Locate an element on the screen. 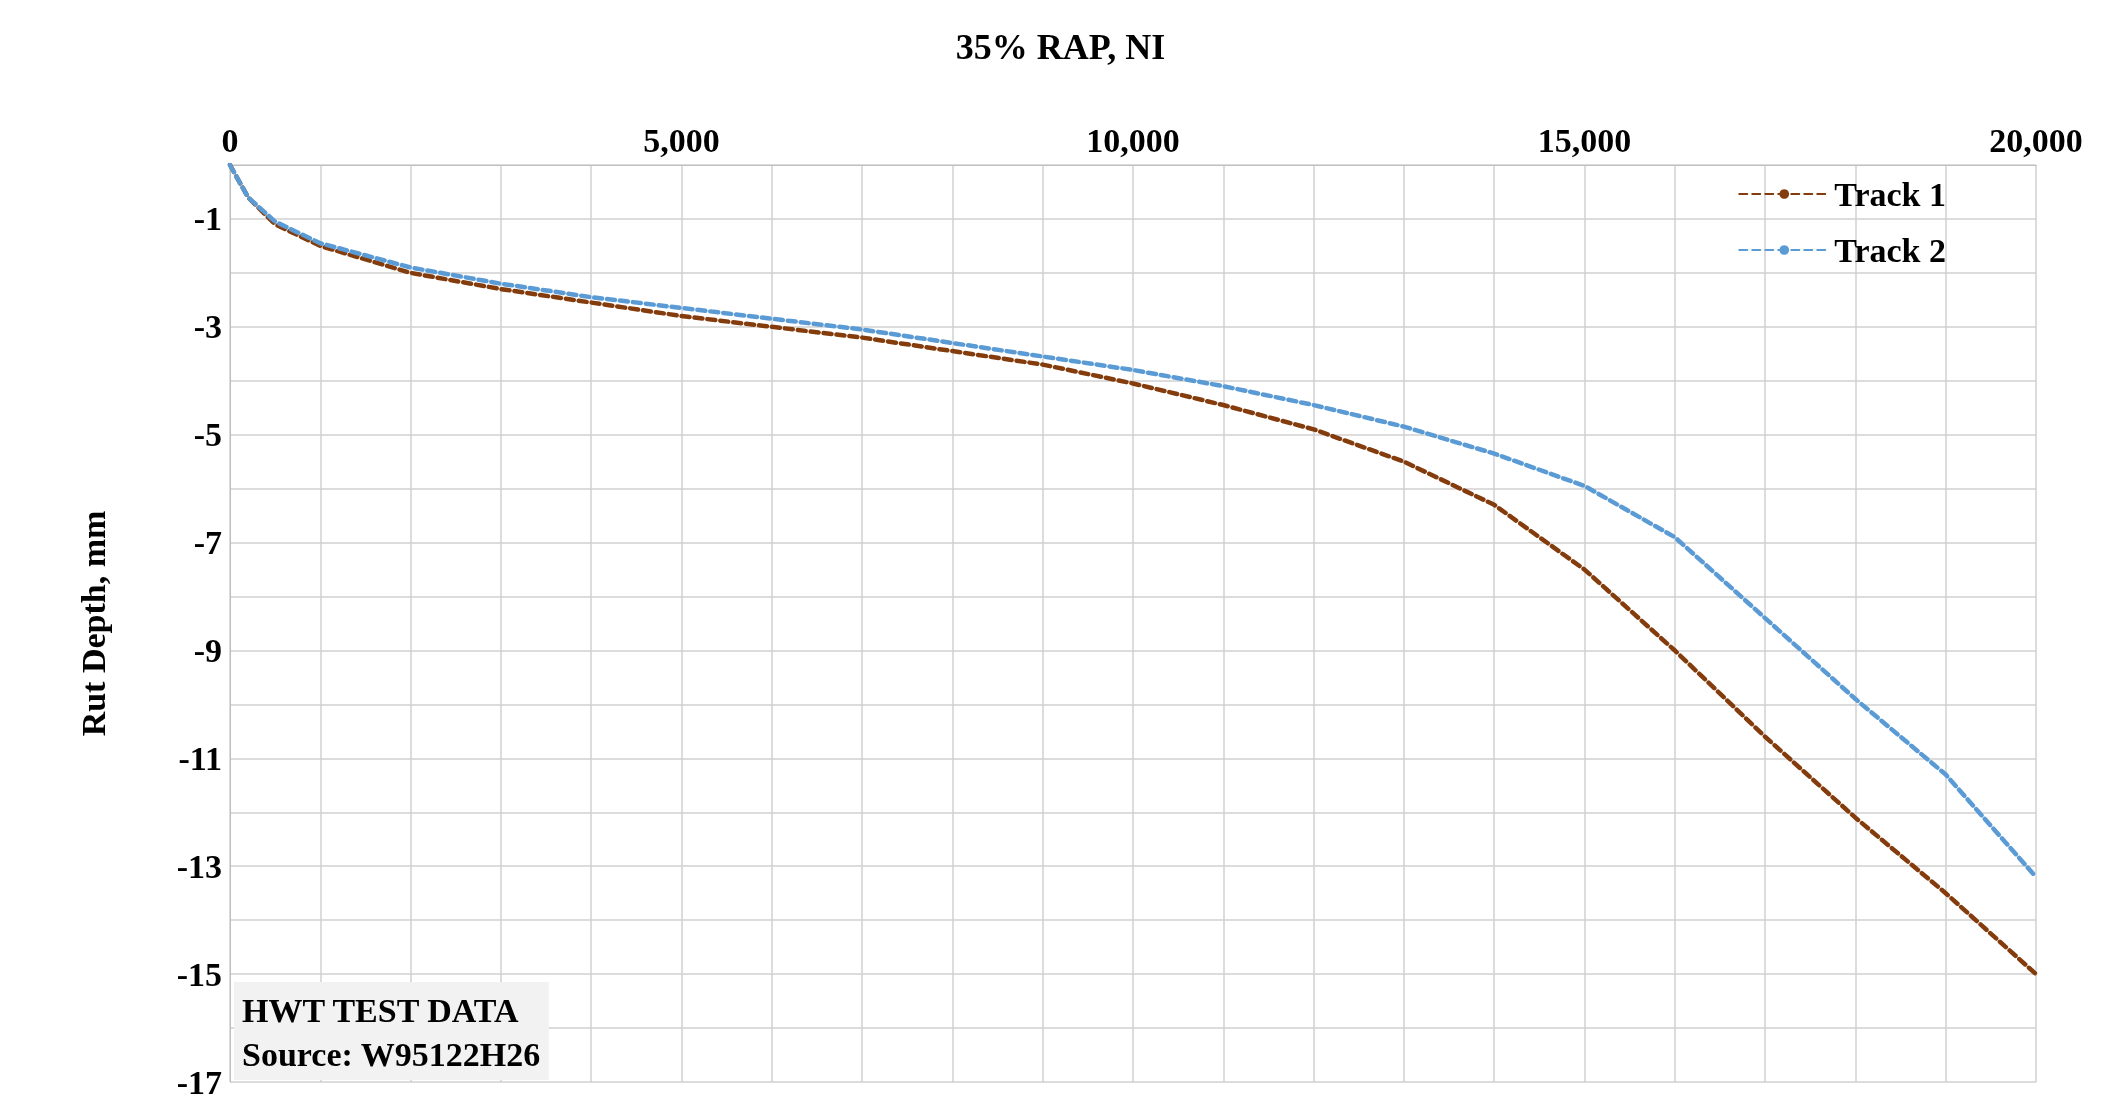  y-tick-label: -15 is located at coordinates (199, 974).